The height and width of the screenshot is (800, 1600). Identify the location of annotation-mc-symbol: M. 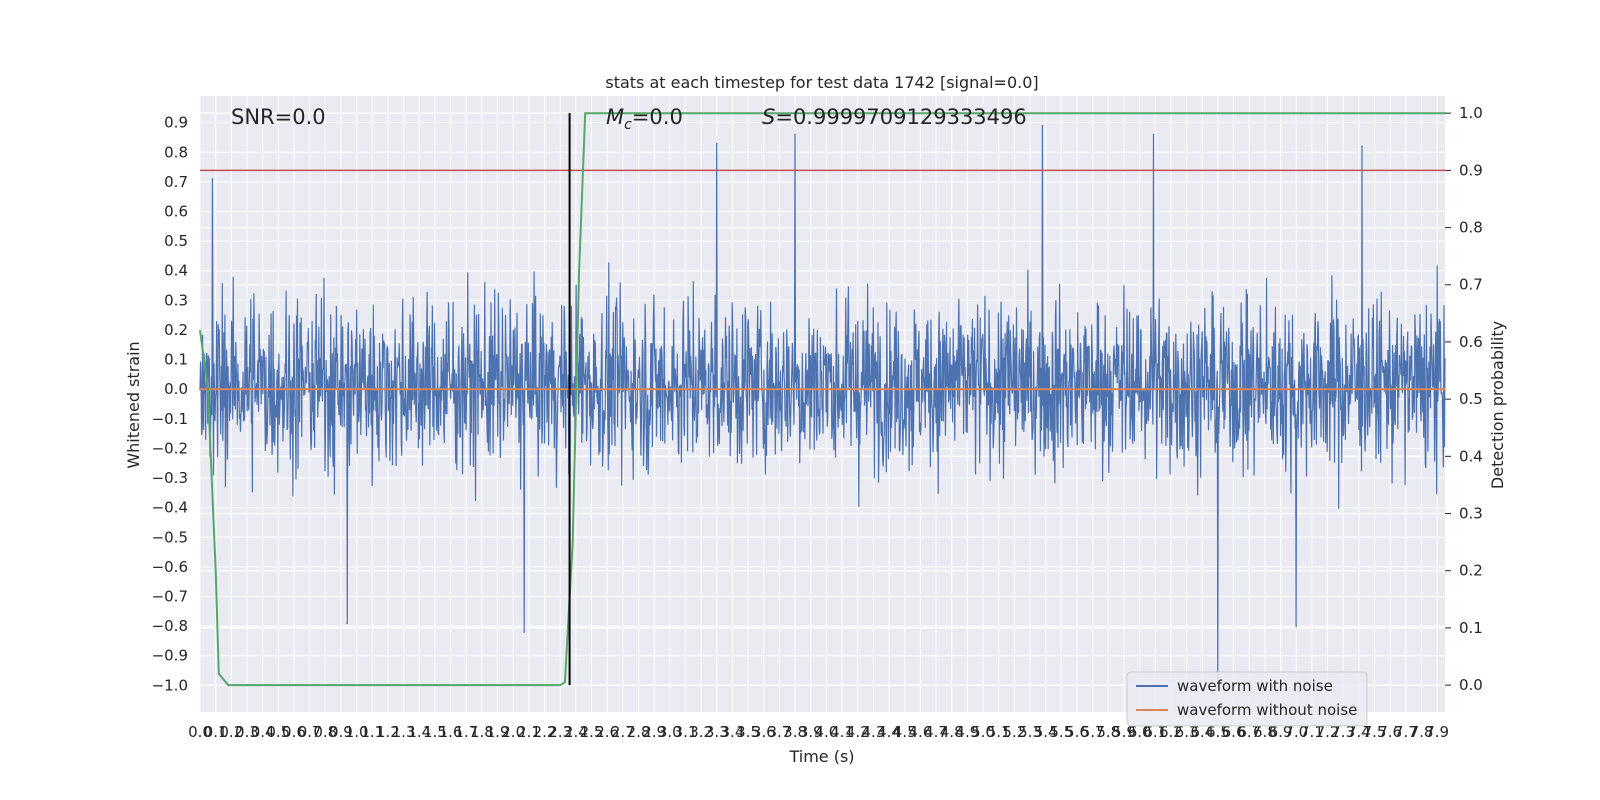
(615, 117).